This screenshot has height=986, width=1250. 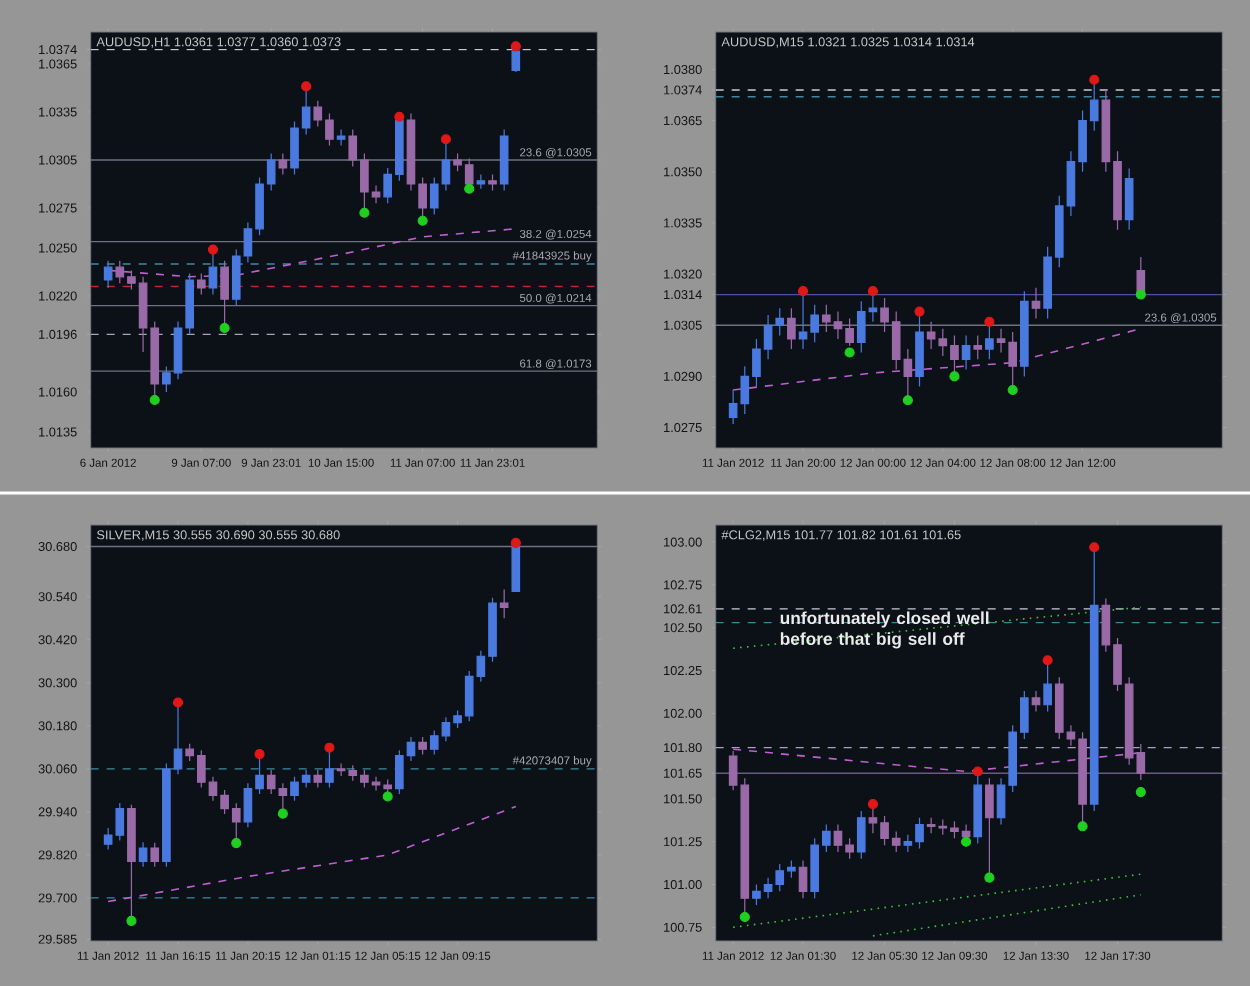 I want to click on annotation: unfortunately closed well before that big sell off, so click(x=884, y=630).